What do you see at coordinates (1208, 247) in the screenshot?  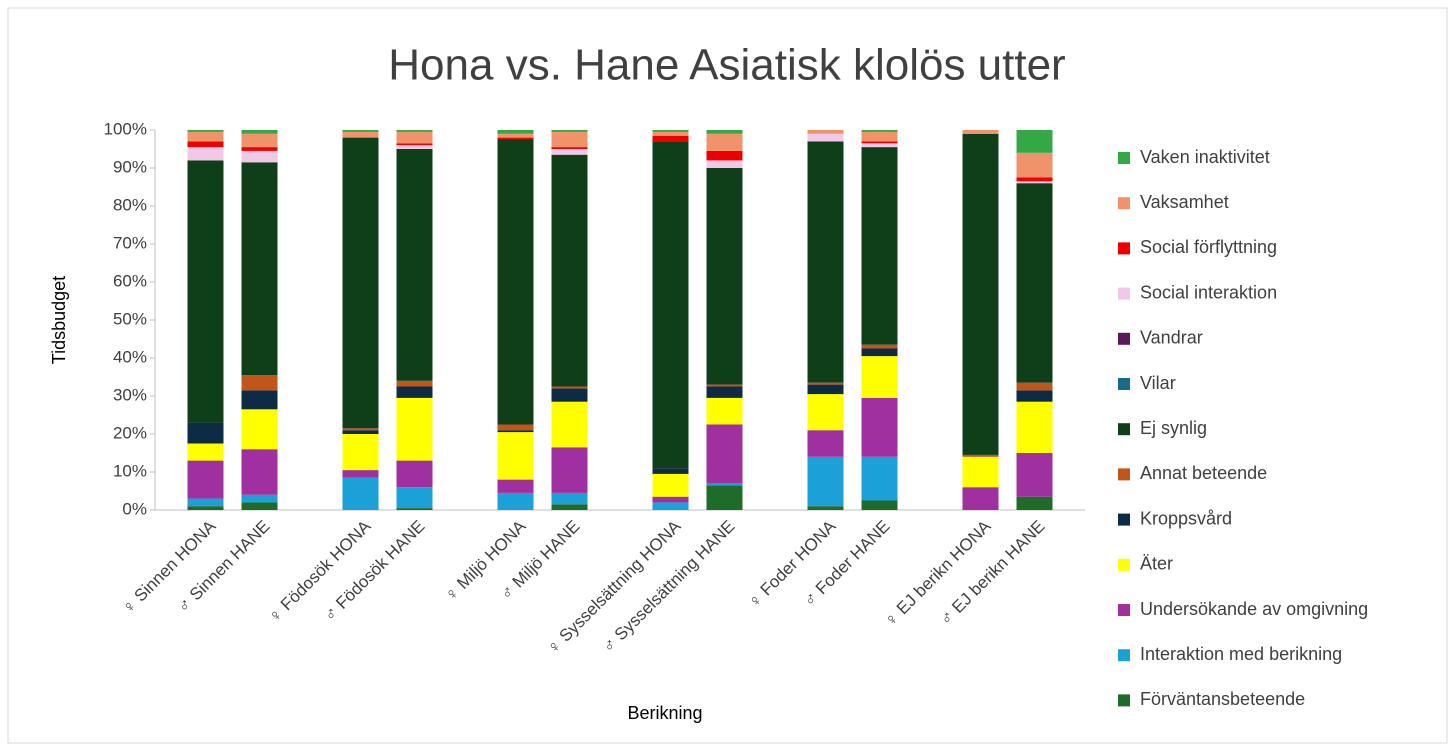 I see `legend-label: Social förflyttning` at bounding box center [1208, 247].